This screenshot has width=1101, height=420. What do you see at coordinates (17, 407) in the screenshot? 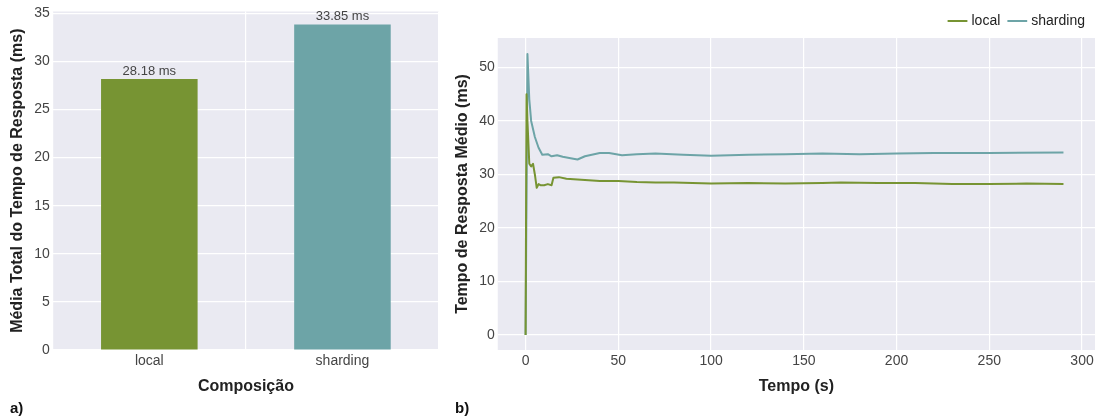
I see `text: a)` at bounding box center [17, 407].